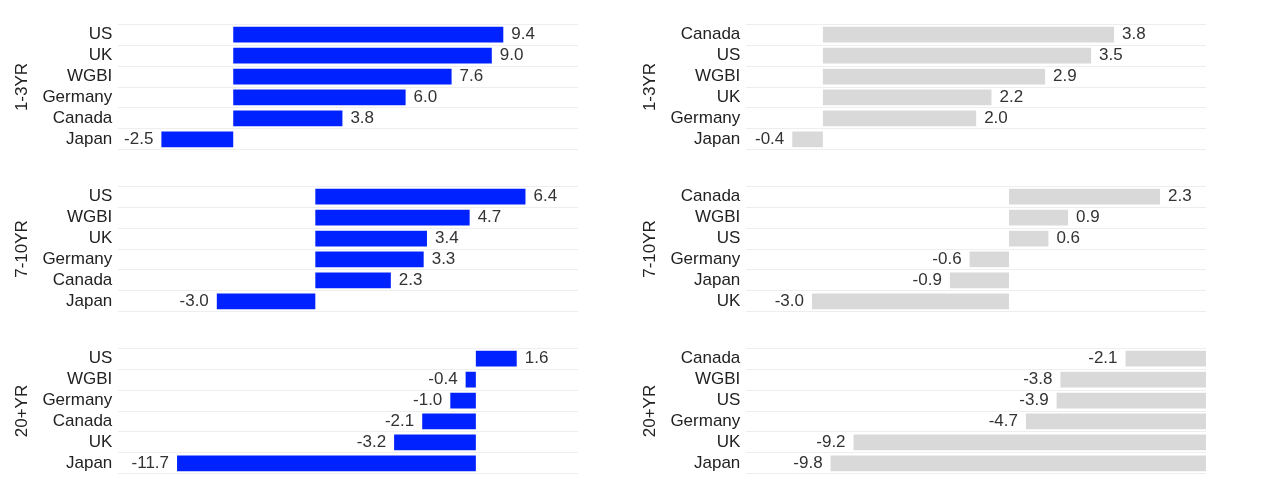 The height and width of the screenshot is (492, 1264). What do you see at coordinates (511, 55) in the screenshot?
I see `data-label: 9.0` at bounding box center [511, 55].